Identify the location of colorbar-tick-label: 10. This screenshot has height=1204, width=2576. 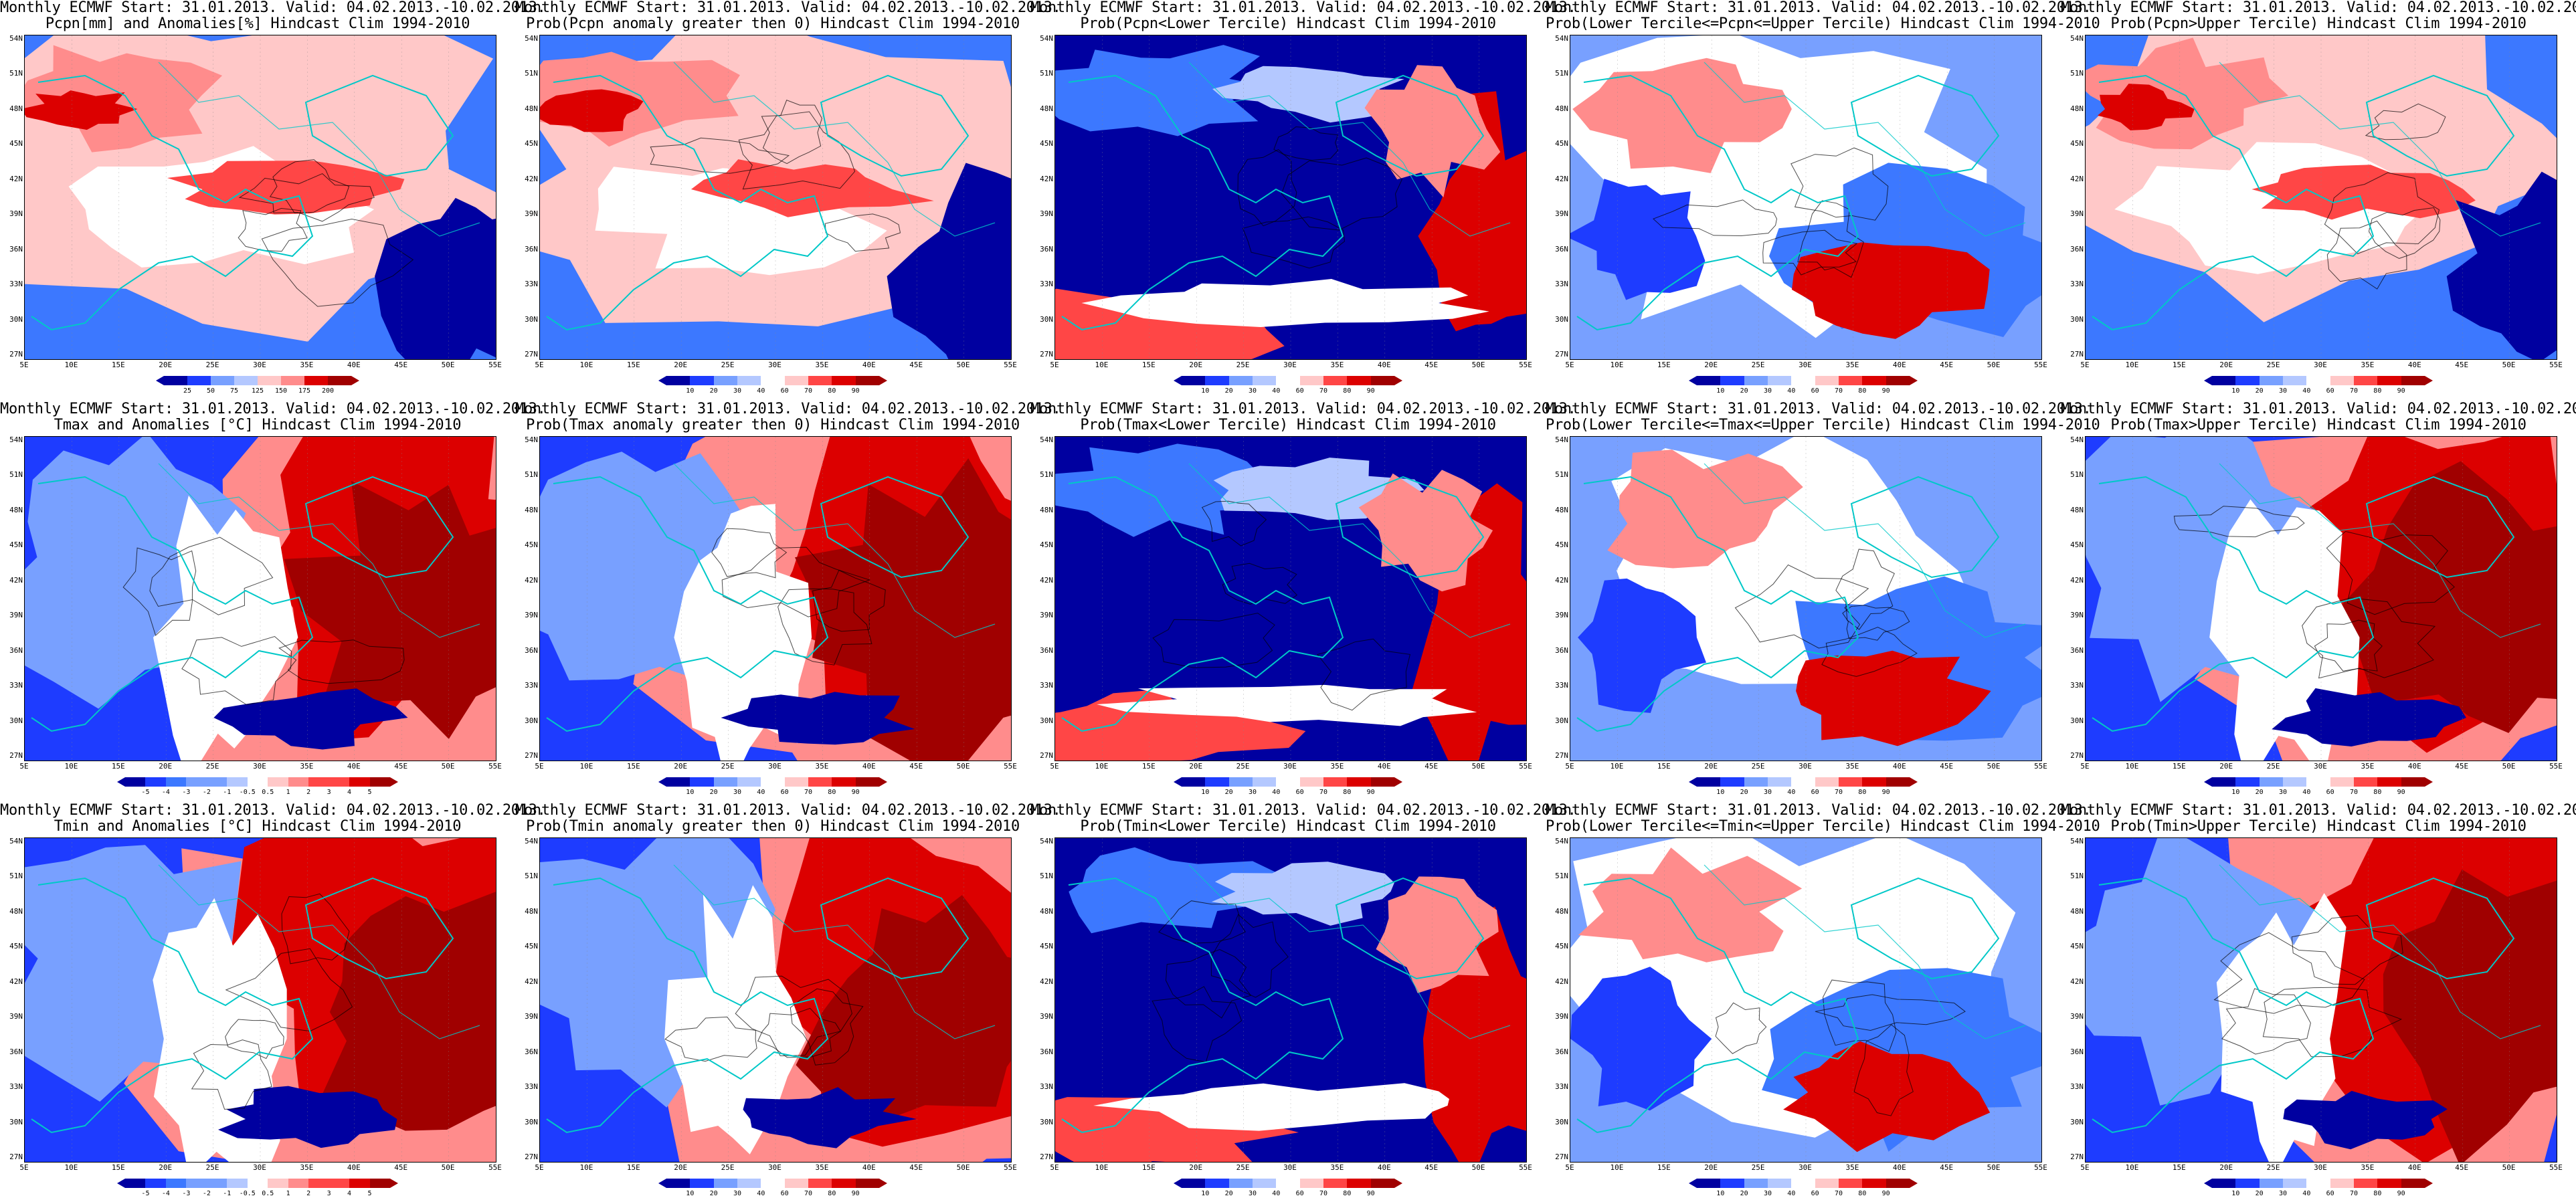
(1205, 792).